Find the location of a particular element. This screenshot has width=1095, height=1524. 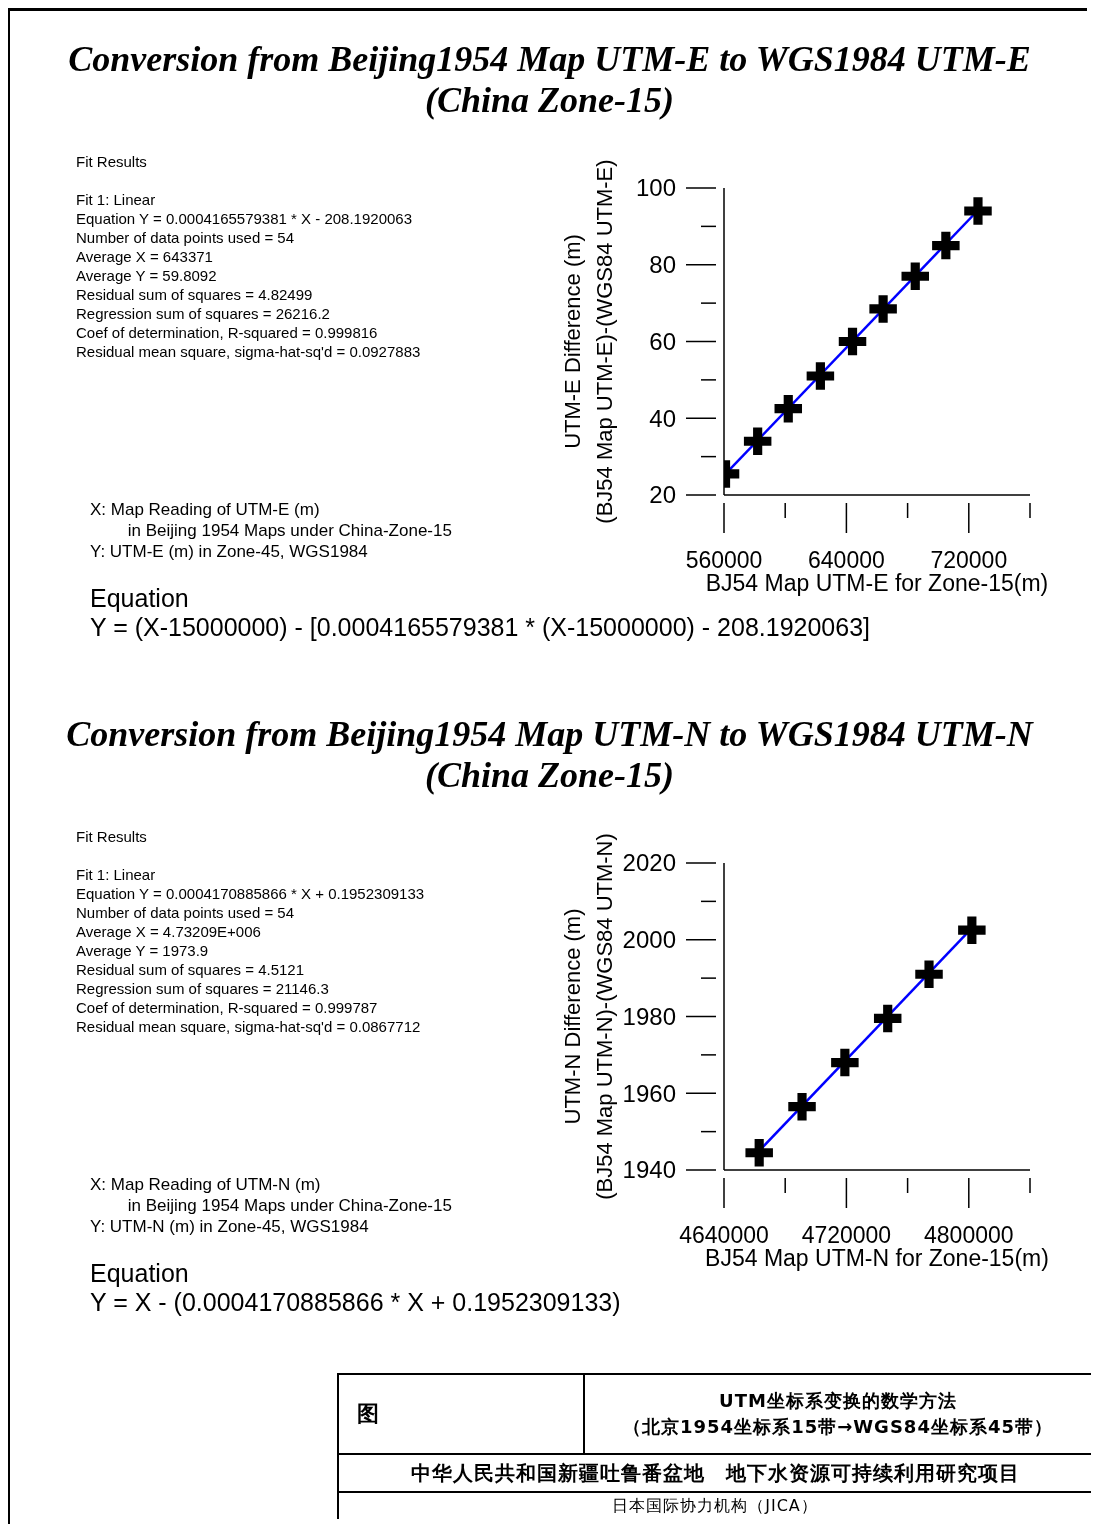

text: Fit Results Fit 1: Linear Equation Y = 0.0004170885866 * X + 0.1952309133 Number of data points used = 54 Average X = 4.73209E+006 Average Y = 1973.9 Residual sum of squares = 4.5121 Regression sum of squares = 21146.3 Coef of determination, R-squared = 0.999787 Residual mean square, sigma-hat-sq'd = 0.0867712 is located at coordinates (250, 931).